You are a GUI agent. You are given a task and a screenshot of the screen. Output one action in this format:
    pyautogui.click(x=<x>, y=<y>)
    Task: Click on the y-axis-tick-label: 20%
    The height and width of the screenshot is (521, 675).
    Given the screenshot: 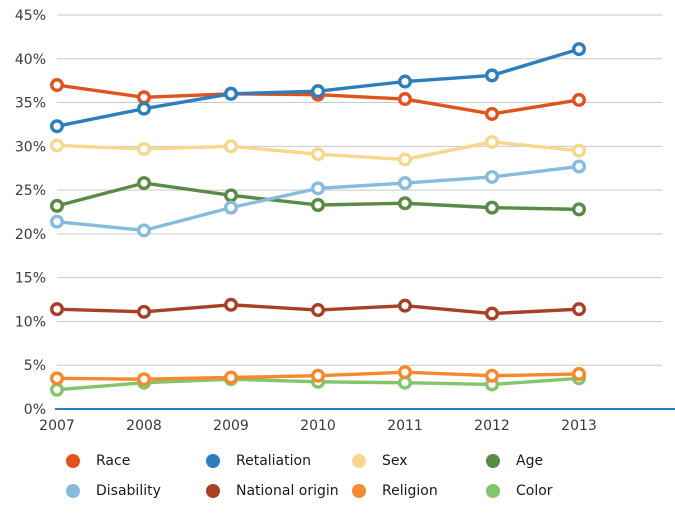 What is the action you would take?
    pyautogui.click(x=30, y=235)
    